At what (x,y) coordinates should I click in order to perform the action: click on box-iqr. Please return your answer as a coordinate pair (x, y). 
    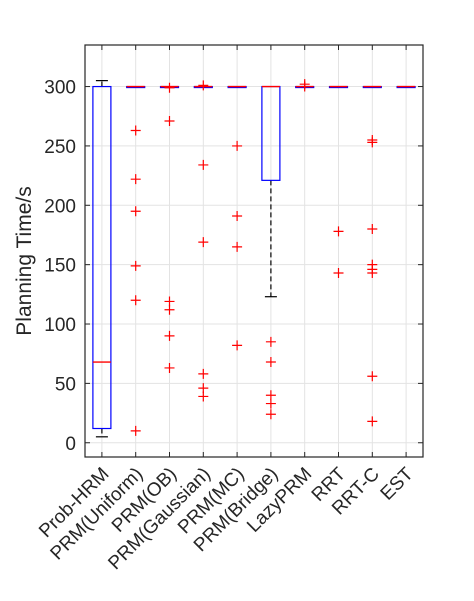
    Looking at the image, I should click on (102, 257).